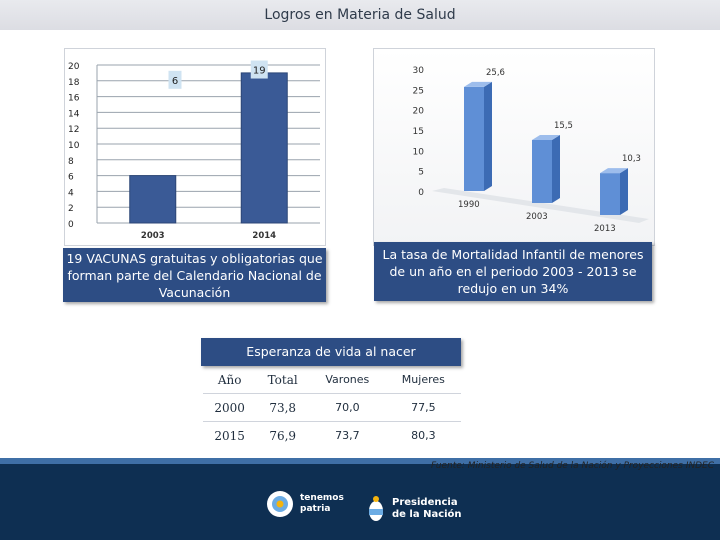 The height and width of the screenshot is (540, 720). What do you see at coordinates (540, 205) in the screenshot?
I see `chart-floor` at bounding box center [540, 205].